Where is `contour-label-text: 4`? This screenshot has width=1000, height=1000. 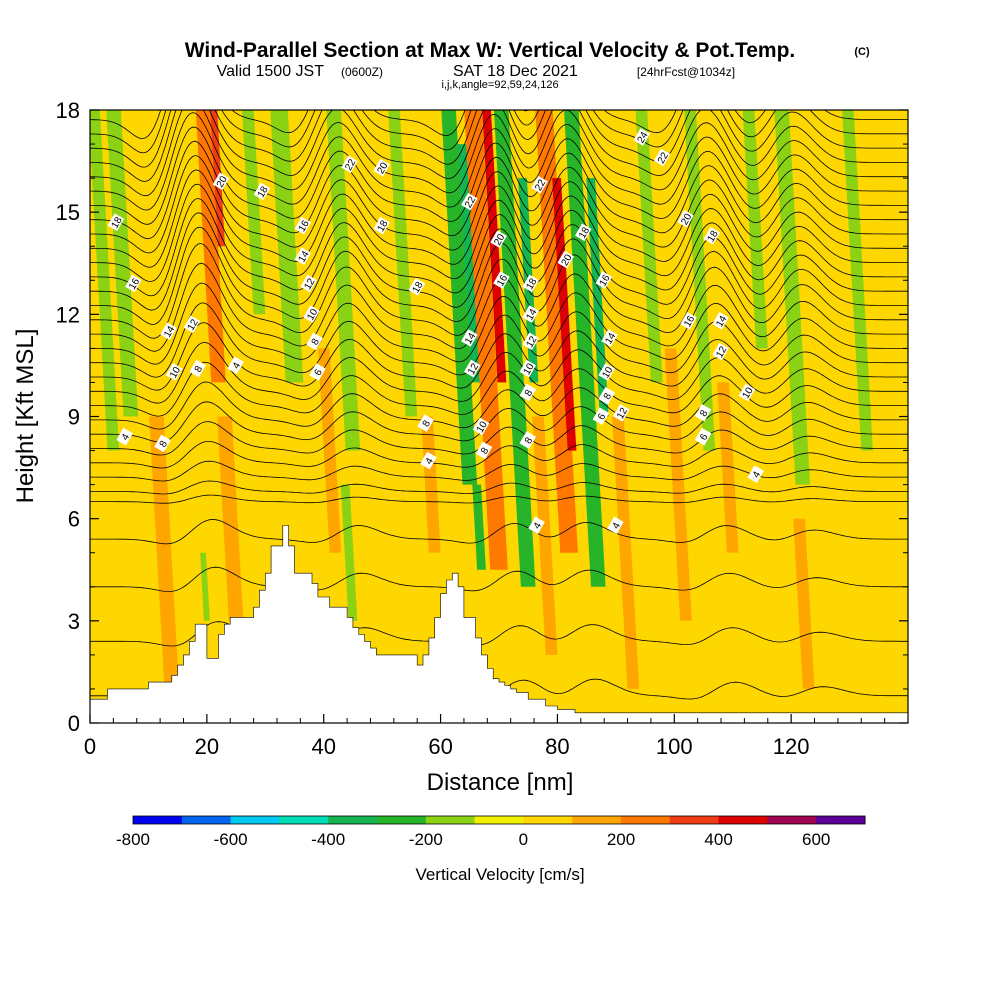
contour-label-text: 4 is located at coordinates (617, 525).